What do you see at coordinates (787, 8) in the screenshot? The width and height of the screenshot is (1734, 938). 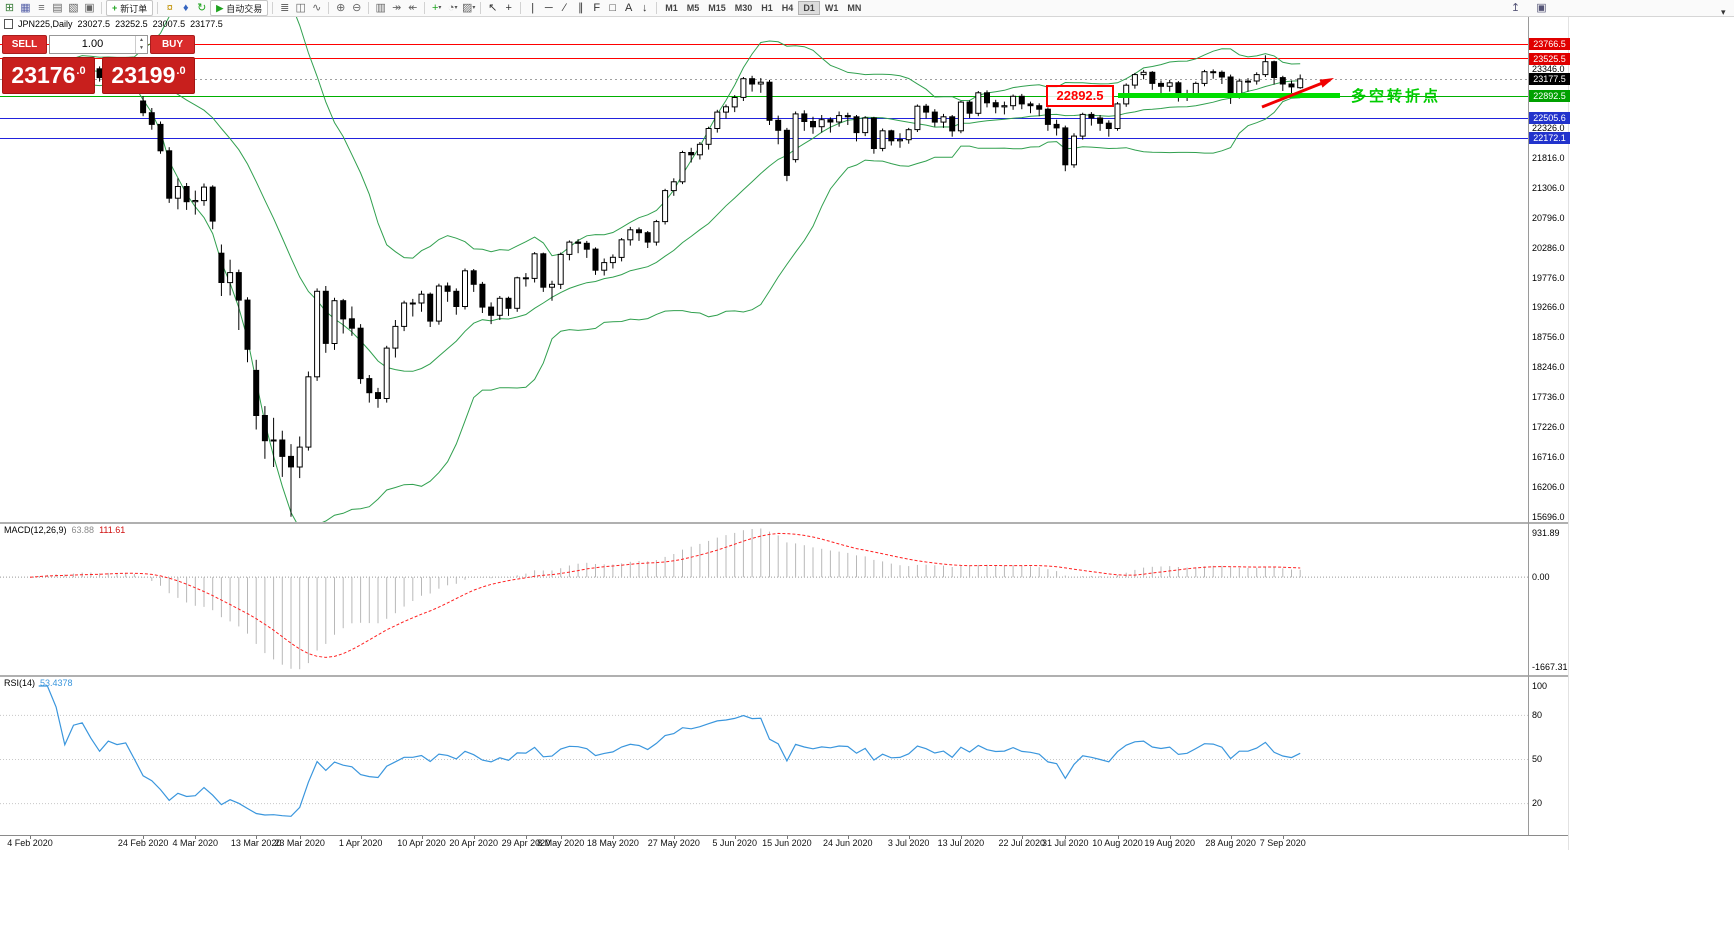 I see `timeframe-h4: H4` at bounding box center [787, 8].